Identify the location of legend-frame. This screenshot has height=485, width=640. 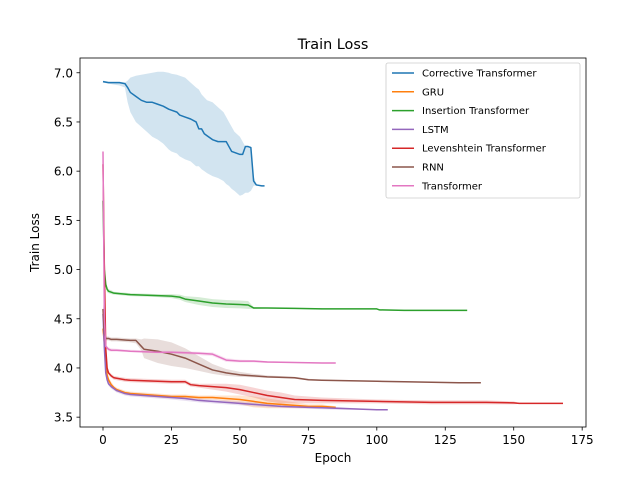
(483, 130).